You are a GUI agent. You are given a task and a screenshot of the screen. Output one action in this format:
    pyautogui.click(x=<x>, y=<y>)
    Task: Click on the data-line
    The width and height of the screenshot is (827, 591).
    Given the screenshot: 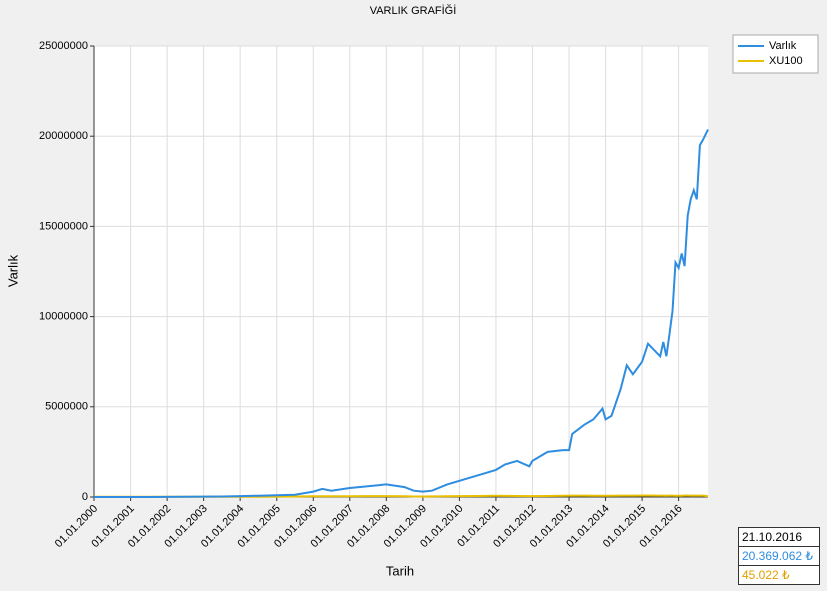 What is the action you would take?
    pyautogui.click(x=401, y=496)
    